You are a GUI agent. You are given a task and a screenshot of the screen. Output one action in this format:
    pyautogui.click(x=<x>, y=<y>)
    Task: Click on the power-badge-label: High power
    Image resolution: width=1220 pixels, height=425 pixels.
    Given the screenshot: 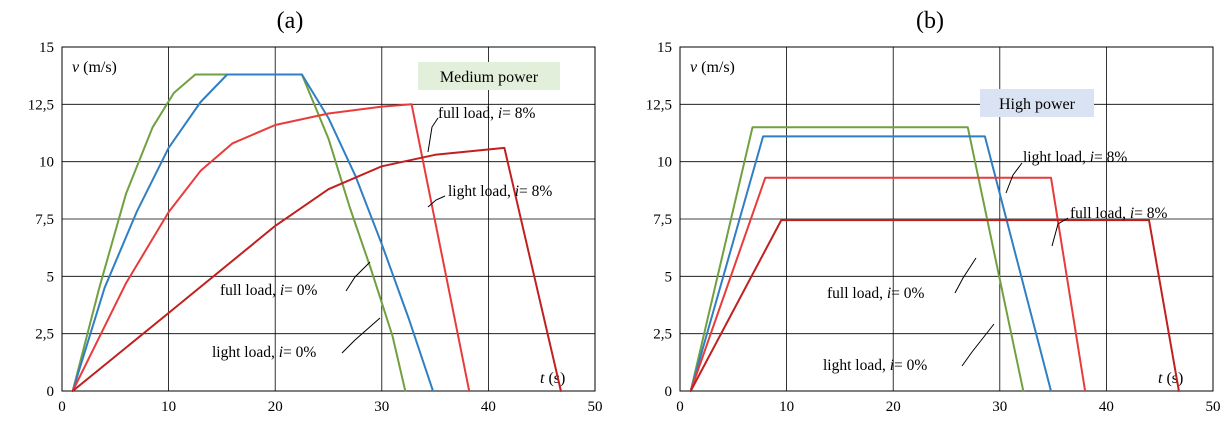 What is the action you would take?
    pyautogui.click(x=1037, y=104)
    